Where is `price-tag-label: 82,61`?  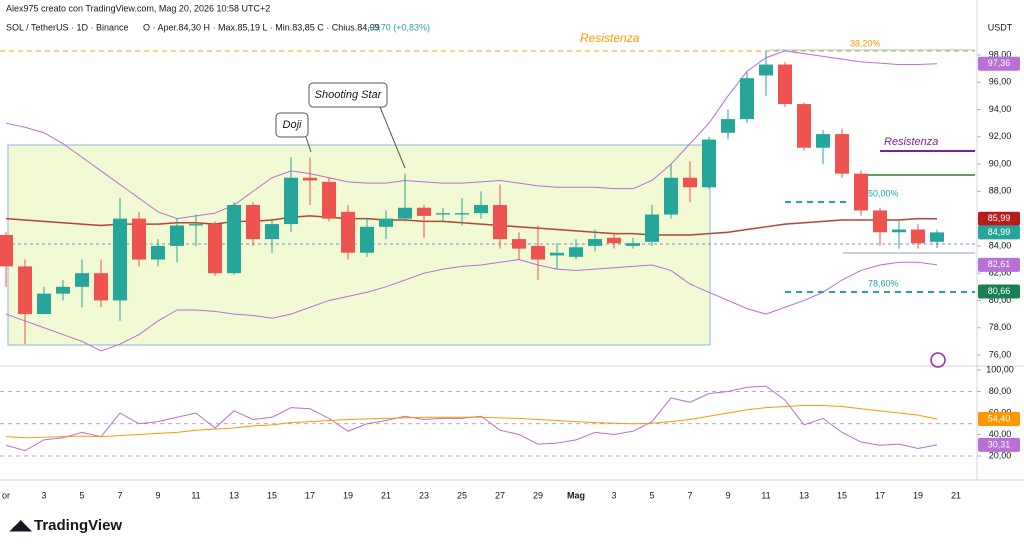 price-tag-label: 82,61 is located at coordinates (999, 264).